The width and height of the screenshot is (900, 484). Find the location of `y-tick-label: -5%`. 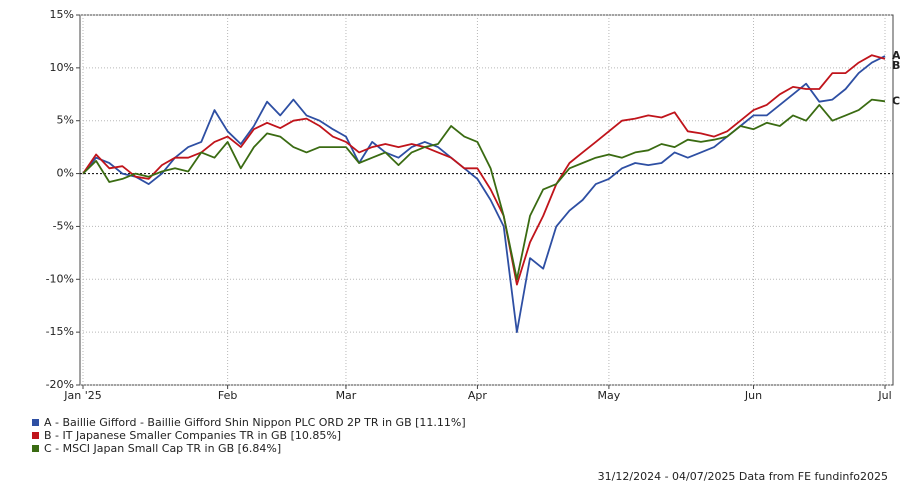

y-tick-label: -5% is located at coordinates (63, 225).